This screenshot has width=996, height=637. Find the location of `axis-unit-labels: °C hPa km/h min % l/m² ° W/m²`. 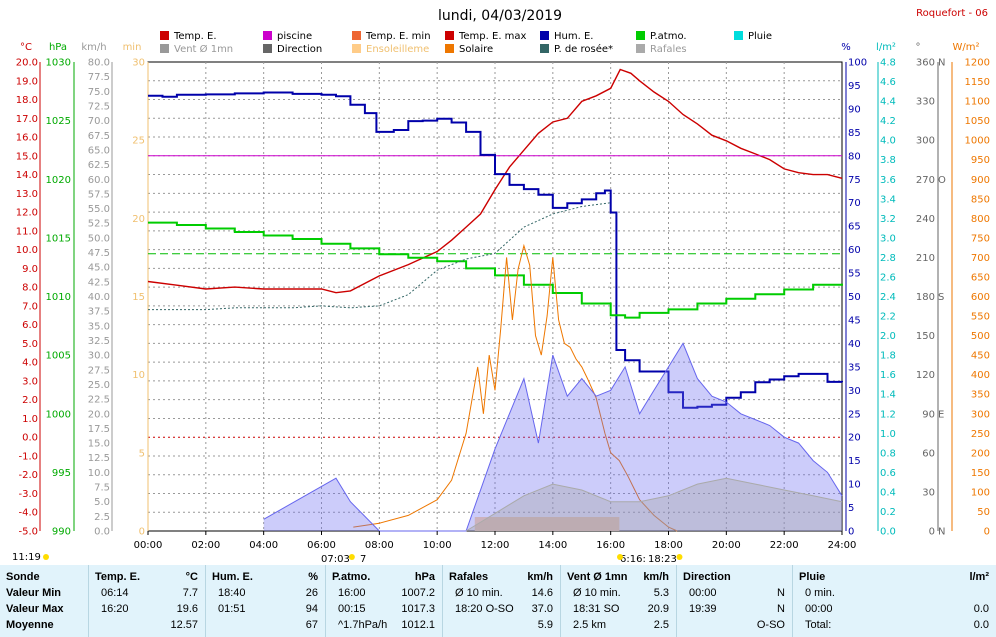

axis-unit-labels: °C hPa km/h min % l/m² ° W/m² is located at coordinates (500, 47).